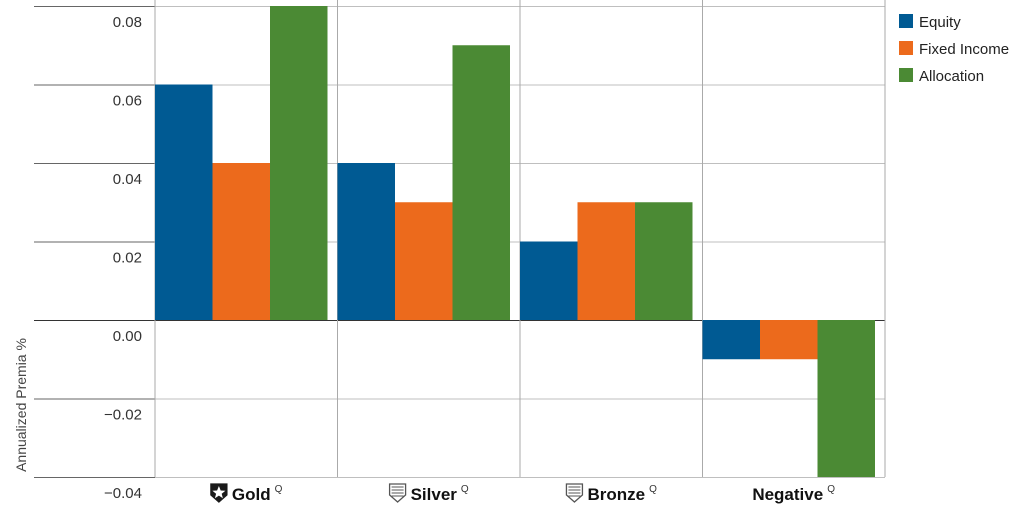 The image size is (1027, 512). What do you see at coordinates (606, 261) in the screenshot?
I see `bar-fixed-income-bronze` at bounding box center [606, 261].